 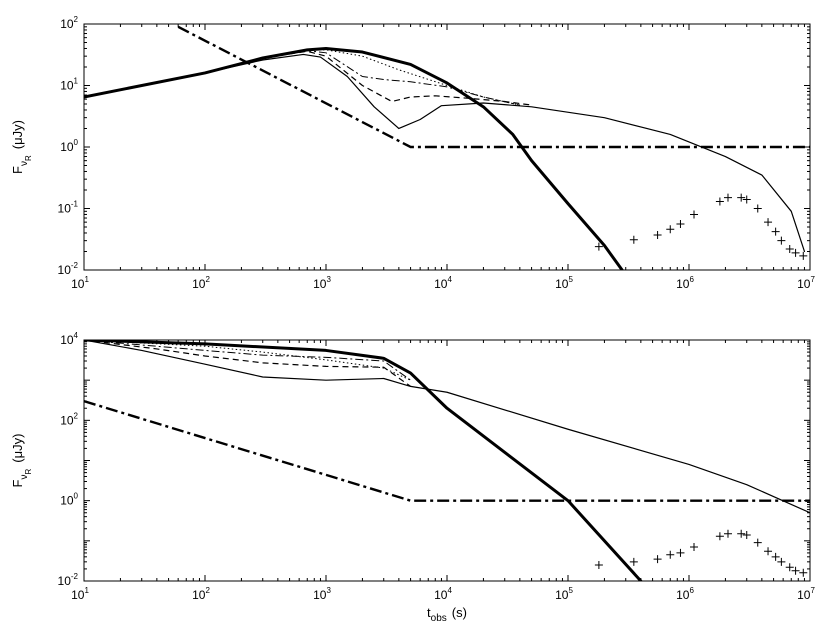 I want to click on x-axis-label-sub: obs, so click(x=439, y=618).